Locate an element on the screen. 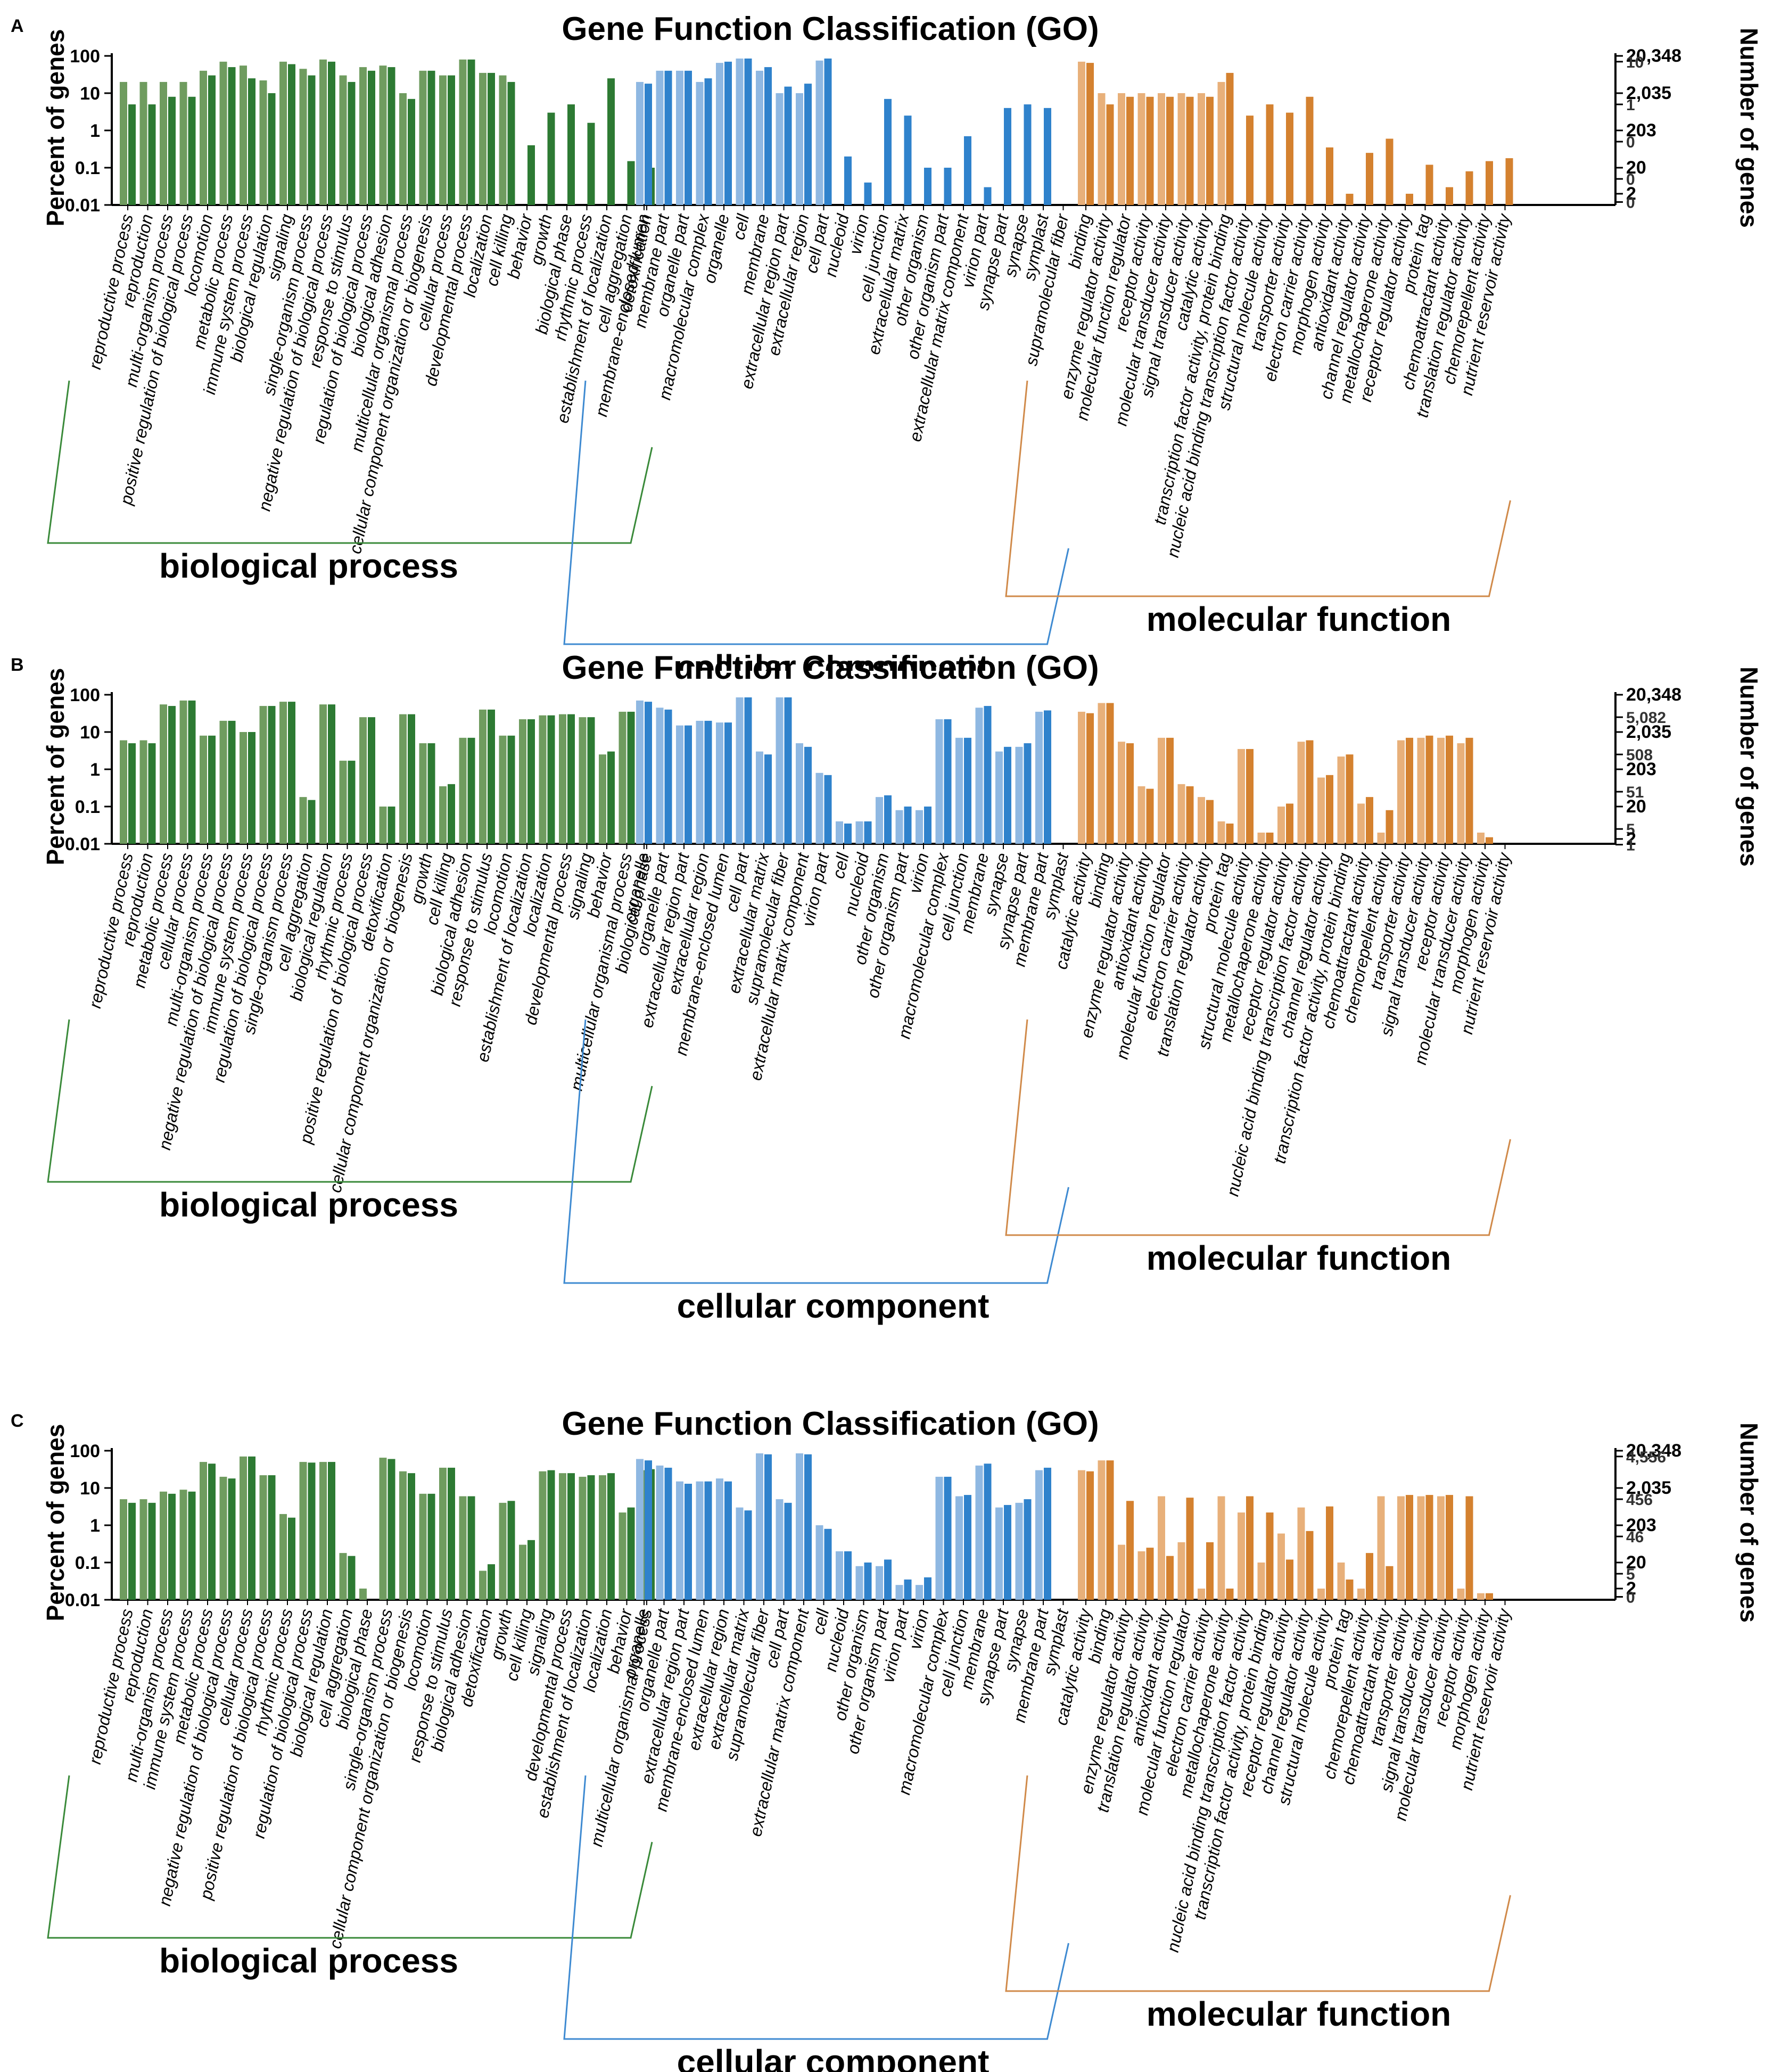 The image size is (1781, 2072). bar-protein-tag-s1 is located at coordinates (1221, 832).